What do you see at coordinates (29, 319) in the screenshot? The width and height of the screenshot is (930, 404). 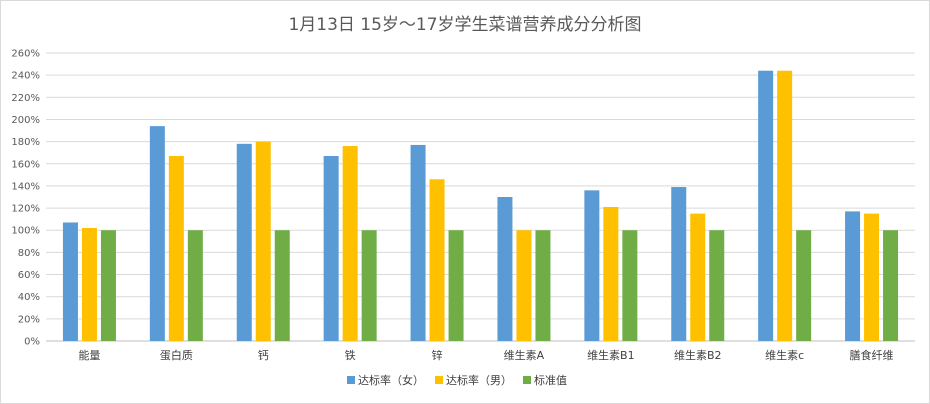 I see `y-tick-label: 20%` at bounding box center [29, 319].